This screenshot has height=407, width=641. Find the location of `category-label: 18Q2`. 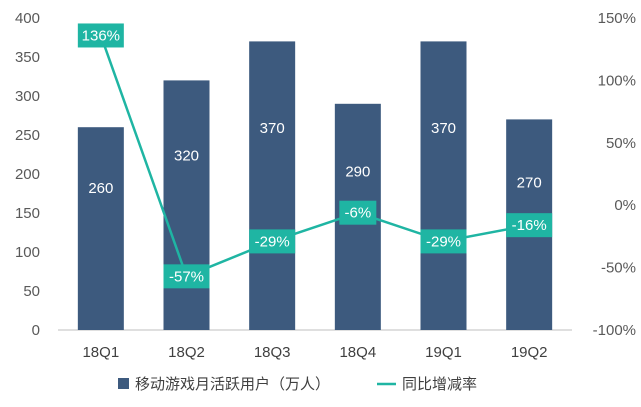

category-label: 18Q2 is located at coordinates (186, 352).